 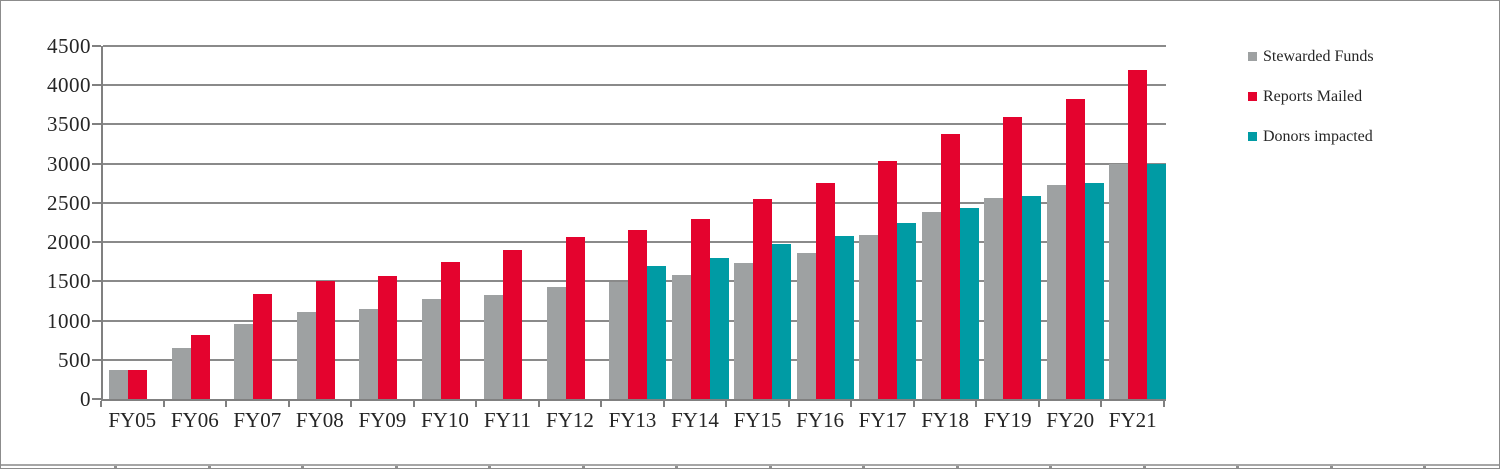 What do you see at coordinates (1252, 96) in the screenshot?
I see `legend-swatch-reports-mailed` at bounding box center [1252, 96].